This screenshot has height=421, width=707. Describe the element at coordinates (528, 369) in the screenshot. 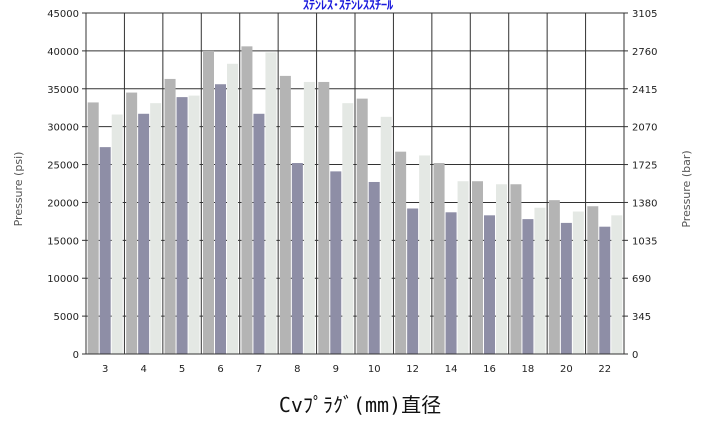

I see `x-tick-label: 18` at that location.